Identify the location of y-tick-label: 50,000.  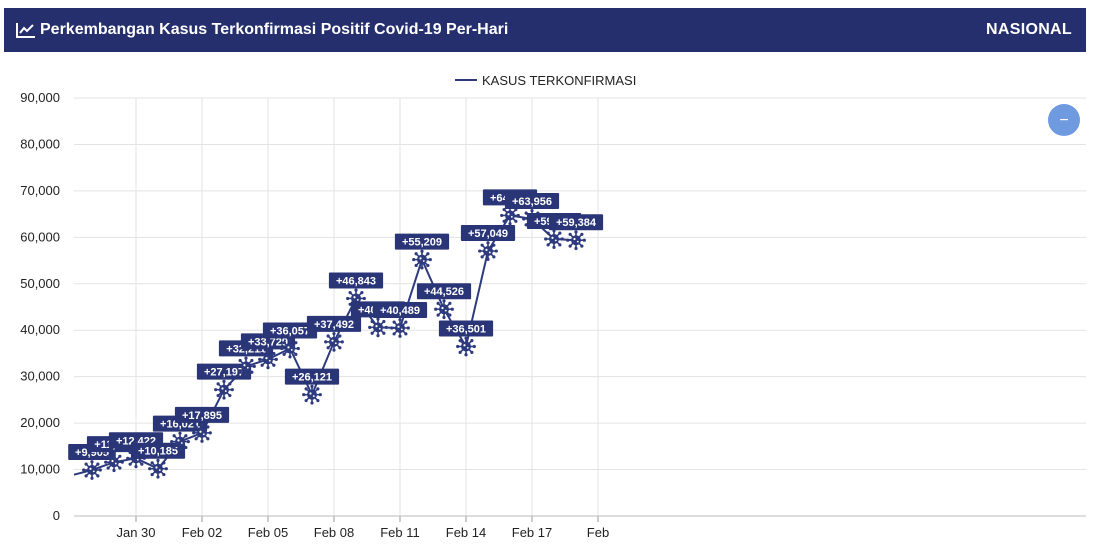
(40, 283).